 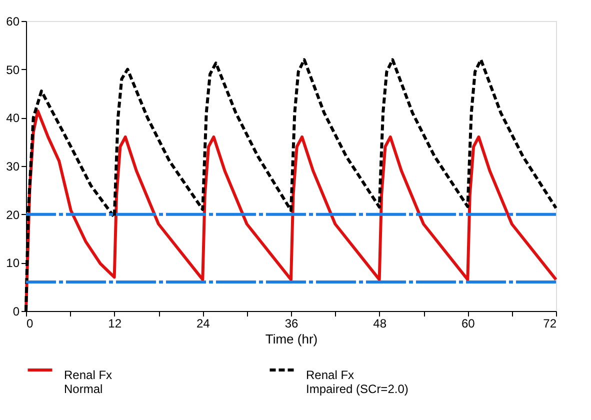 I want to click on legend-label: Renal Fx Impaired (SCr=2.0), so click(x=357, y=382).